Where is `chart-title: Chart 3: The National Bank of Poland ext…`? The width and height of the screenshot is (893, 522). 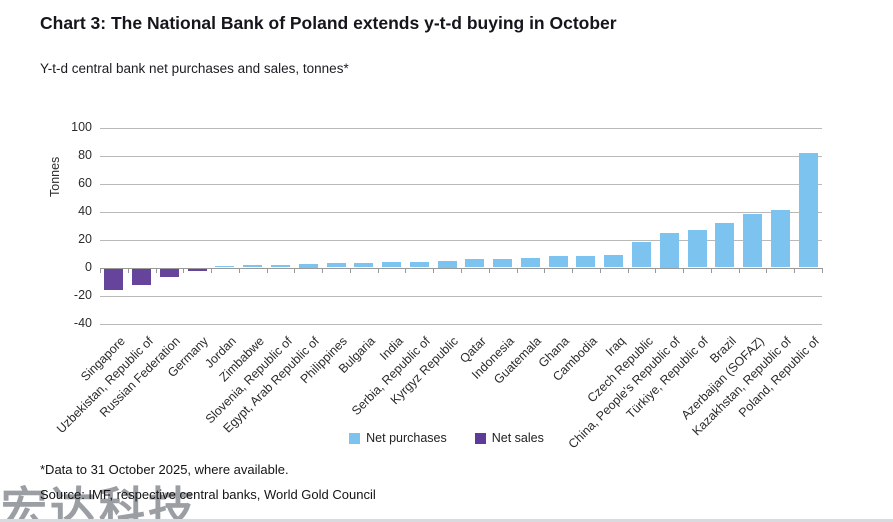 chart-title: Chart 3: The National Bank of Poland ext… is located at coordinates (328, 23).